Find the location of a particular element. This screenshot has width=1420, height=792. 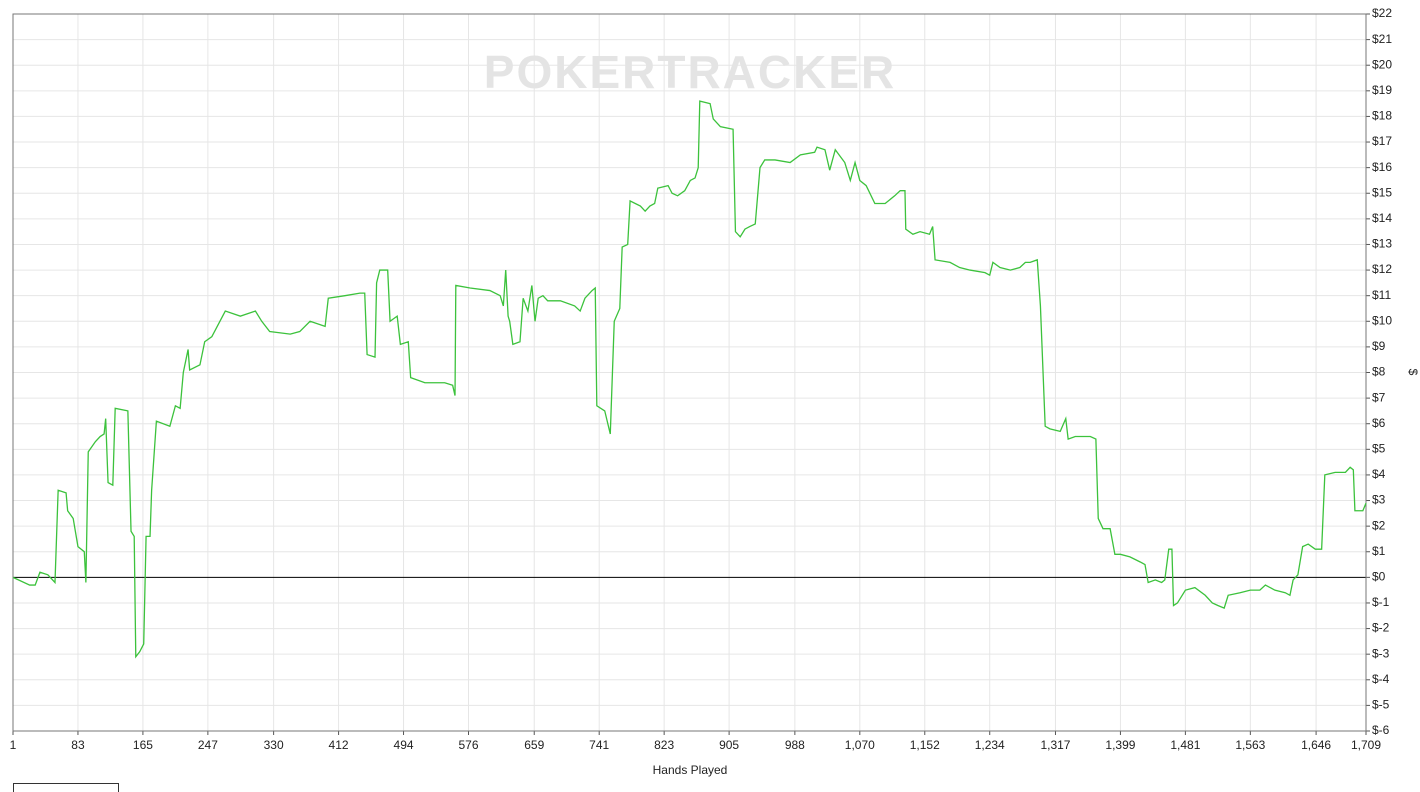

y-tick-label: $11 is located at coordinates (1381, 295).